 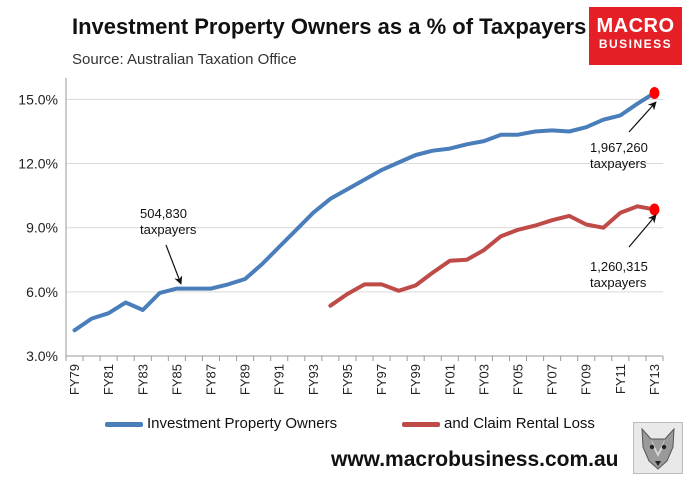 I want to click on annotation-text: 1,967,260 taxpayers, so click(x=619, y=155).